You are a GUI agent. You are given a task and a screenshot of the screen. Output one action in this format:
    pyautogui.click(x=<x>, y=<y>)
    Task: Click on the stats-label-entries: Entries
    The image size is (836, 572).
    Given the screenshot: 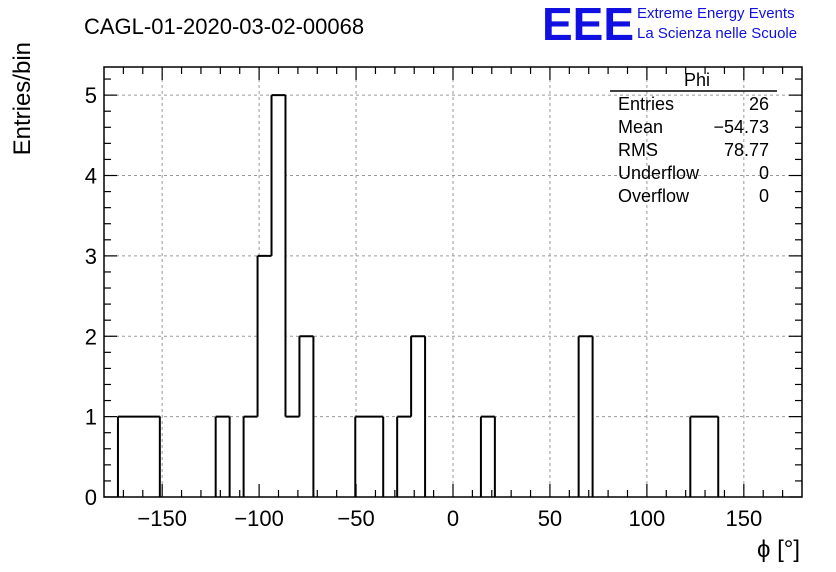 What is the action you would take?
    pyautogui.click(x=646, y=104)
    